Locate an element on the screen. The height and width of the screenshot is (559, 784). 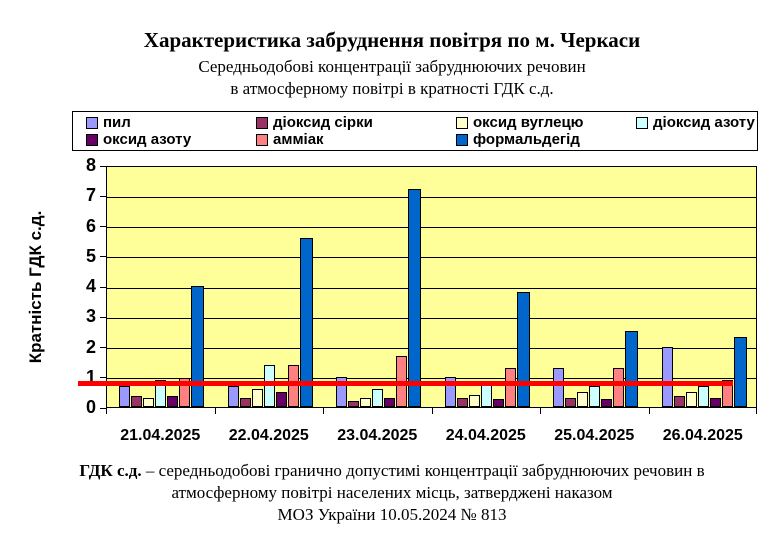
y-tick-label-0: 0 is located at coordinates (90, 407).